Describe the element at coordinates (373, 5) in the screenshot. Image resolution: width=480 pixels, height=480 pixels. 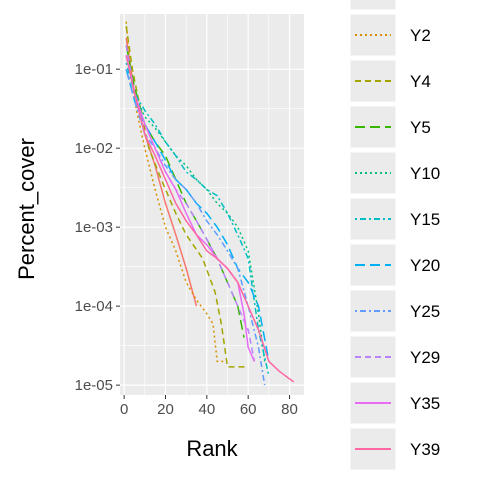
I see `legend-key-y1` at that location.